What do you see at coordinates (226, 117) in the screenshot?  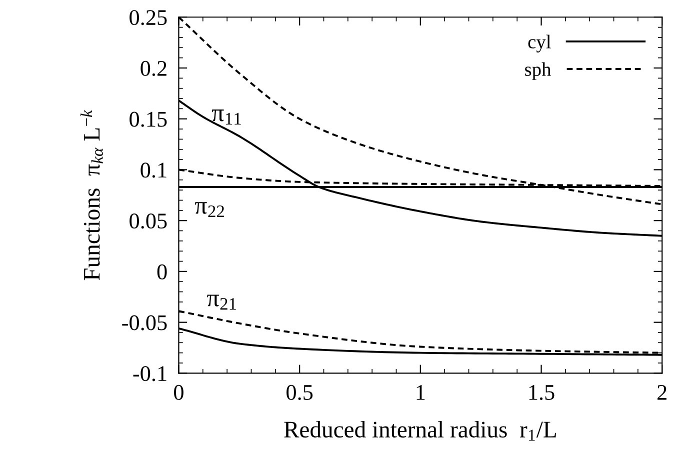 I see `annotation: π$_{11}$` at bounding box center [226, 117].